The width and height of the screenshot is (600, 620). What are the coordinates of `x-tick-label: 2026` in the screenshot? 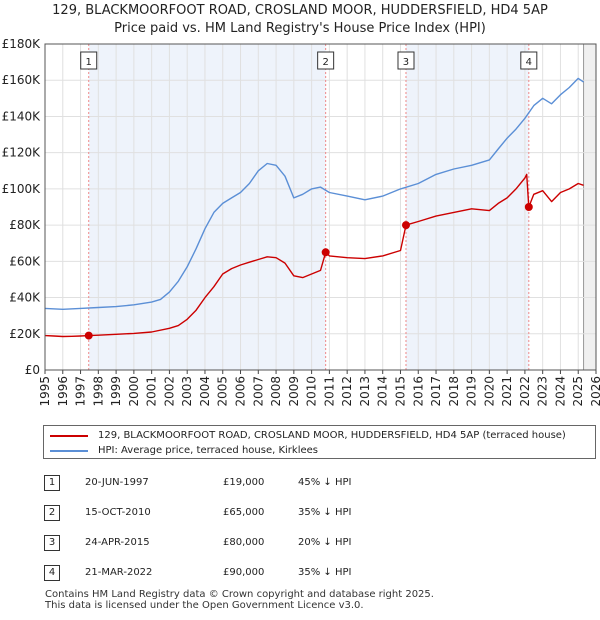 It's located at (594, 391).